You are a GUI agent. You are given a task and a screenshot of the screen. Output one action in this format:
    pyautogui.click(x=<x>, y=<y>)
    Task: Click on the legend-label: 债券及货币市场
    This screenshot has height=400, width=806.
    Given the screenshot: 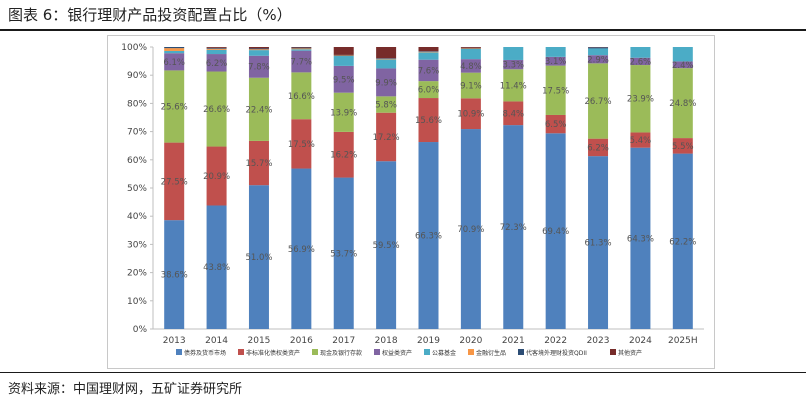 What is the action you would take?
    pyautogui.click(x=205, y=353)
    